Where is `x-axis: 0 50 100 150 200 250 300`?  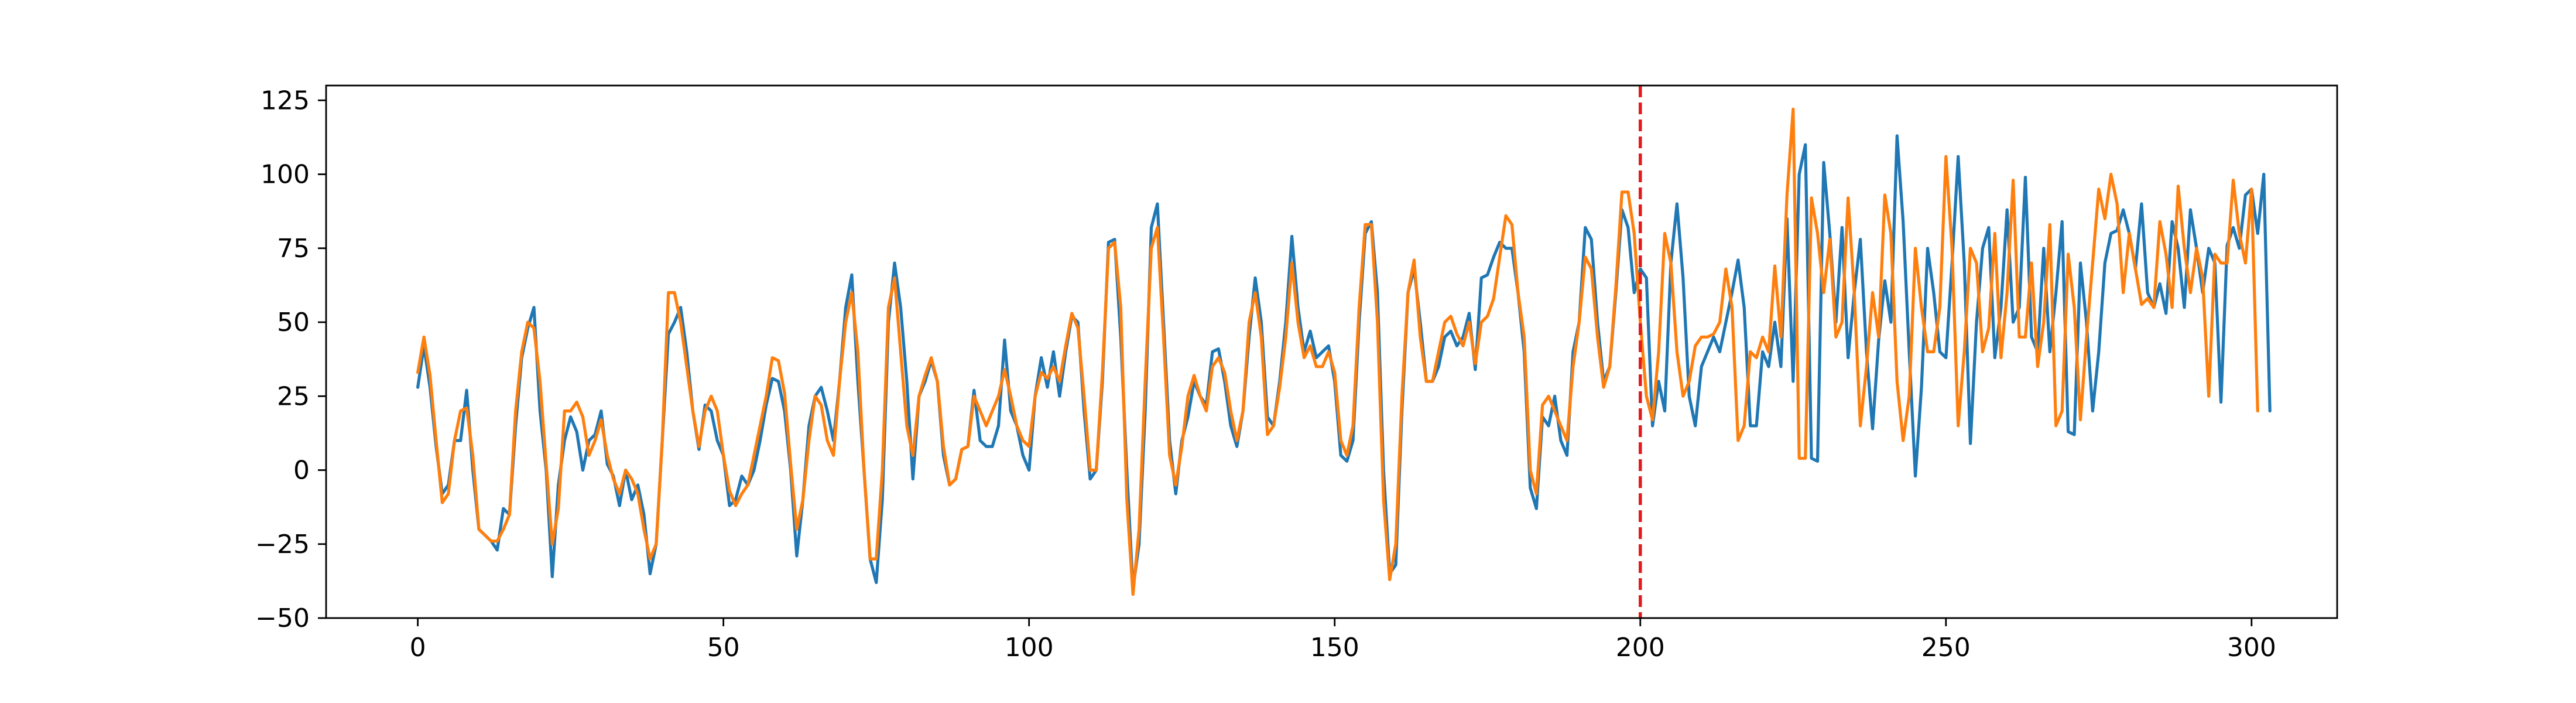 x-axis: 0 50 100 150 200 250 300 is located at coordinates (1343, 640).